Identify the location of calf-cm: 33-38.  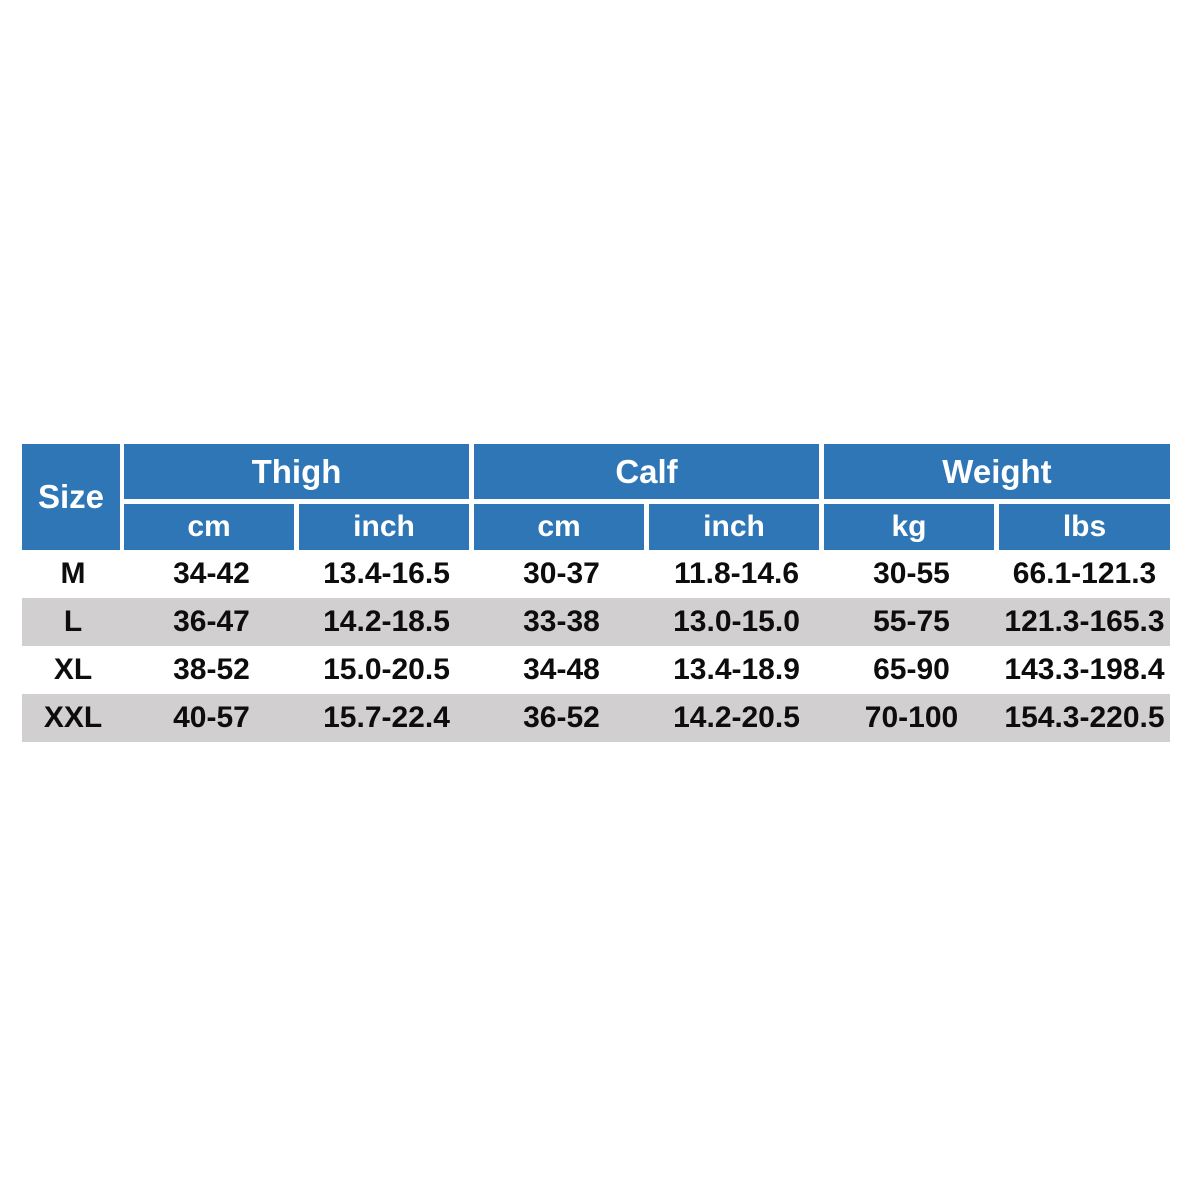
(561, 621).